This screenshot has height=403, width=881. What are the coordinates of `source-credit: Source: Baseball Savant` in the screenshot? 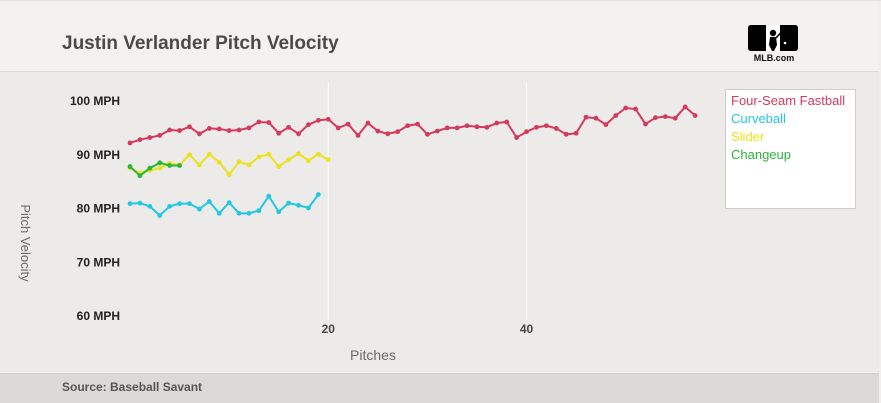 It's located at (132, 387).